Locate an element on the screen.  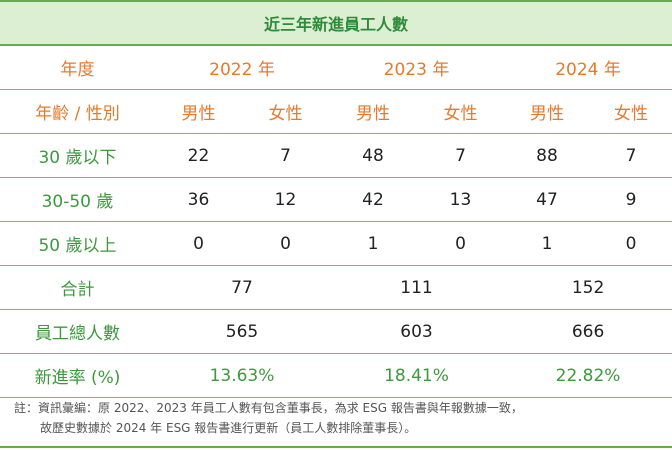
year-header-2023: 2023 年 is located at coordinates (416, 67).